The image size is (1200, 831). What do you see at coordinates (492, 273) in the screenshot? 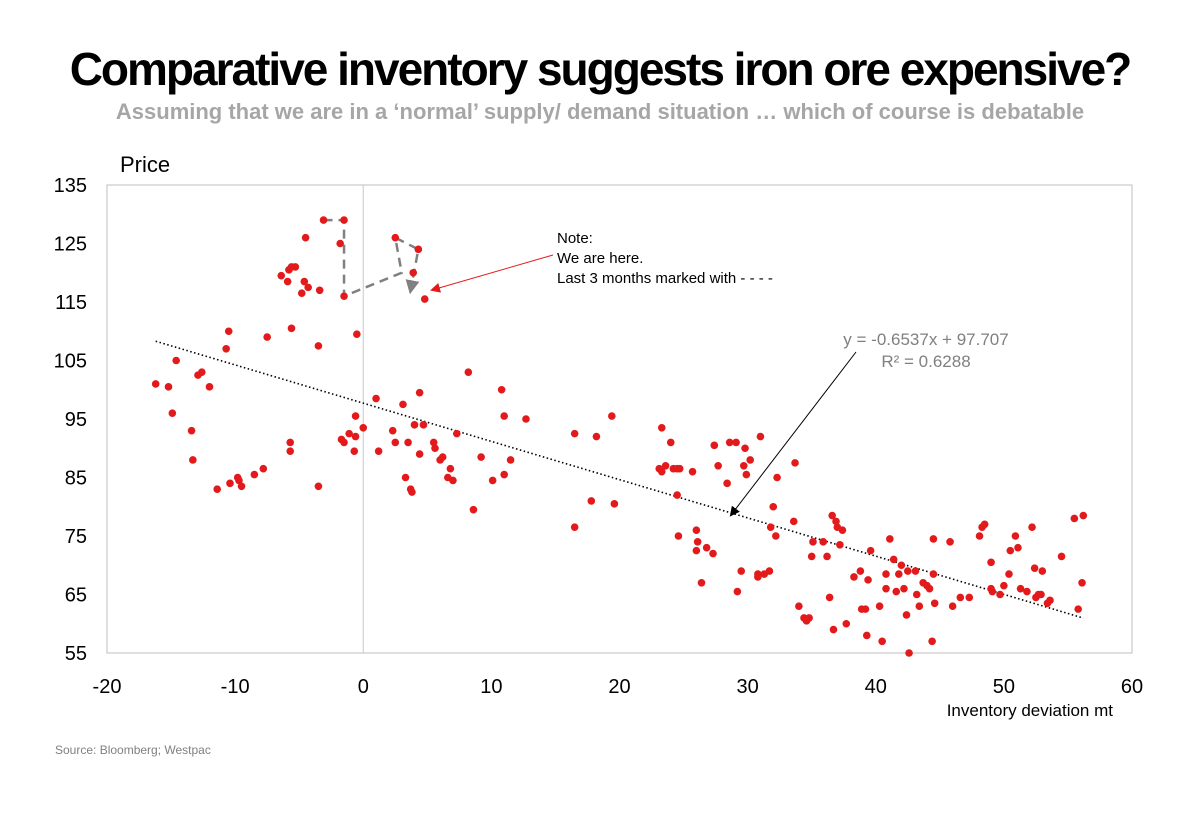
I see `note-arrow` at bounding box center [492, 273].